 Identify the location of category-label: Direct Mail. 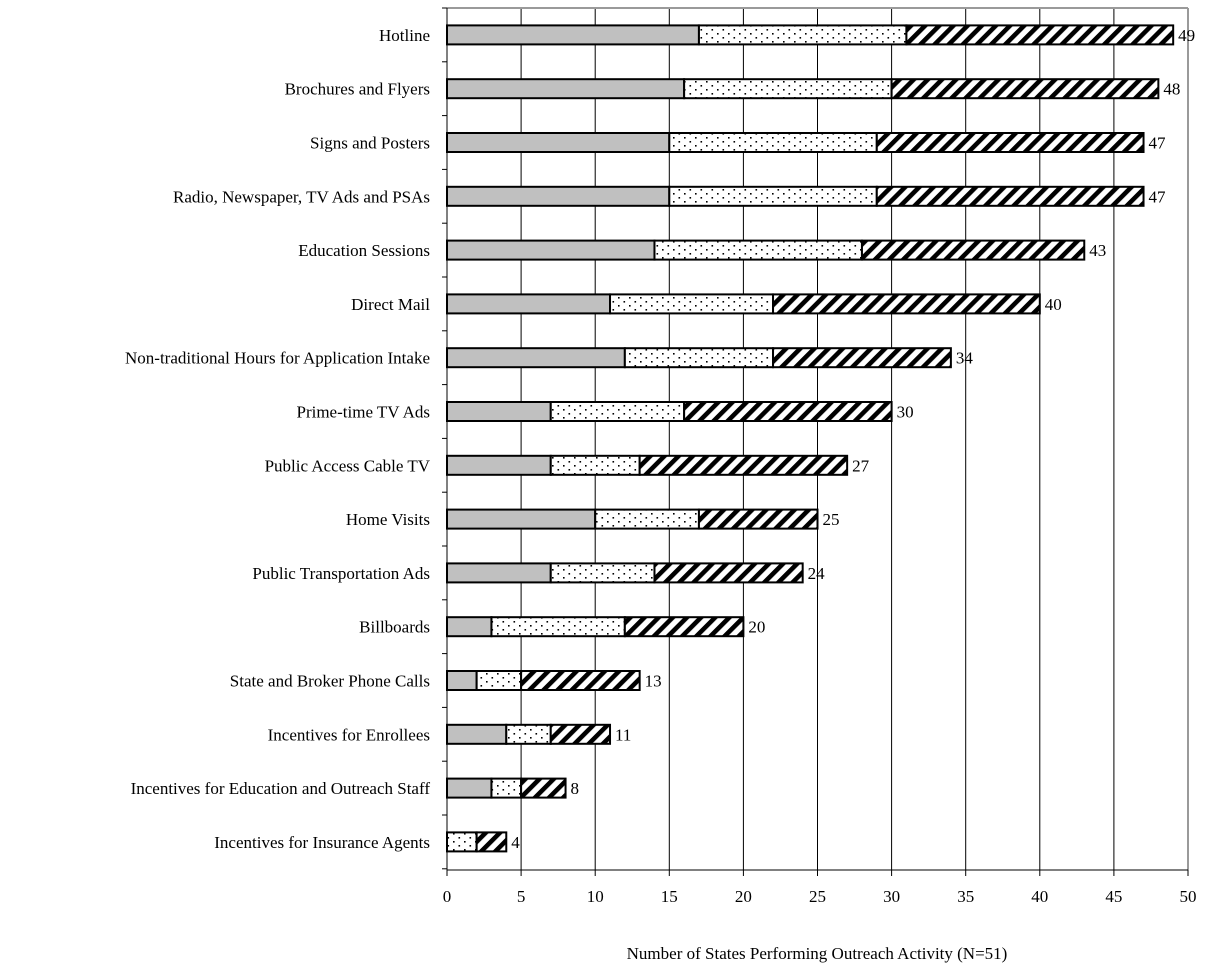
(390, 304).